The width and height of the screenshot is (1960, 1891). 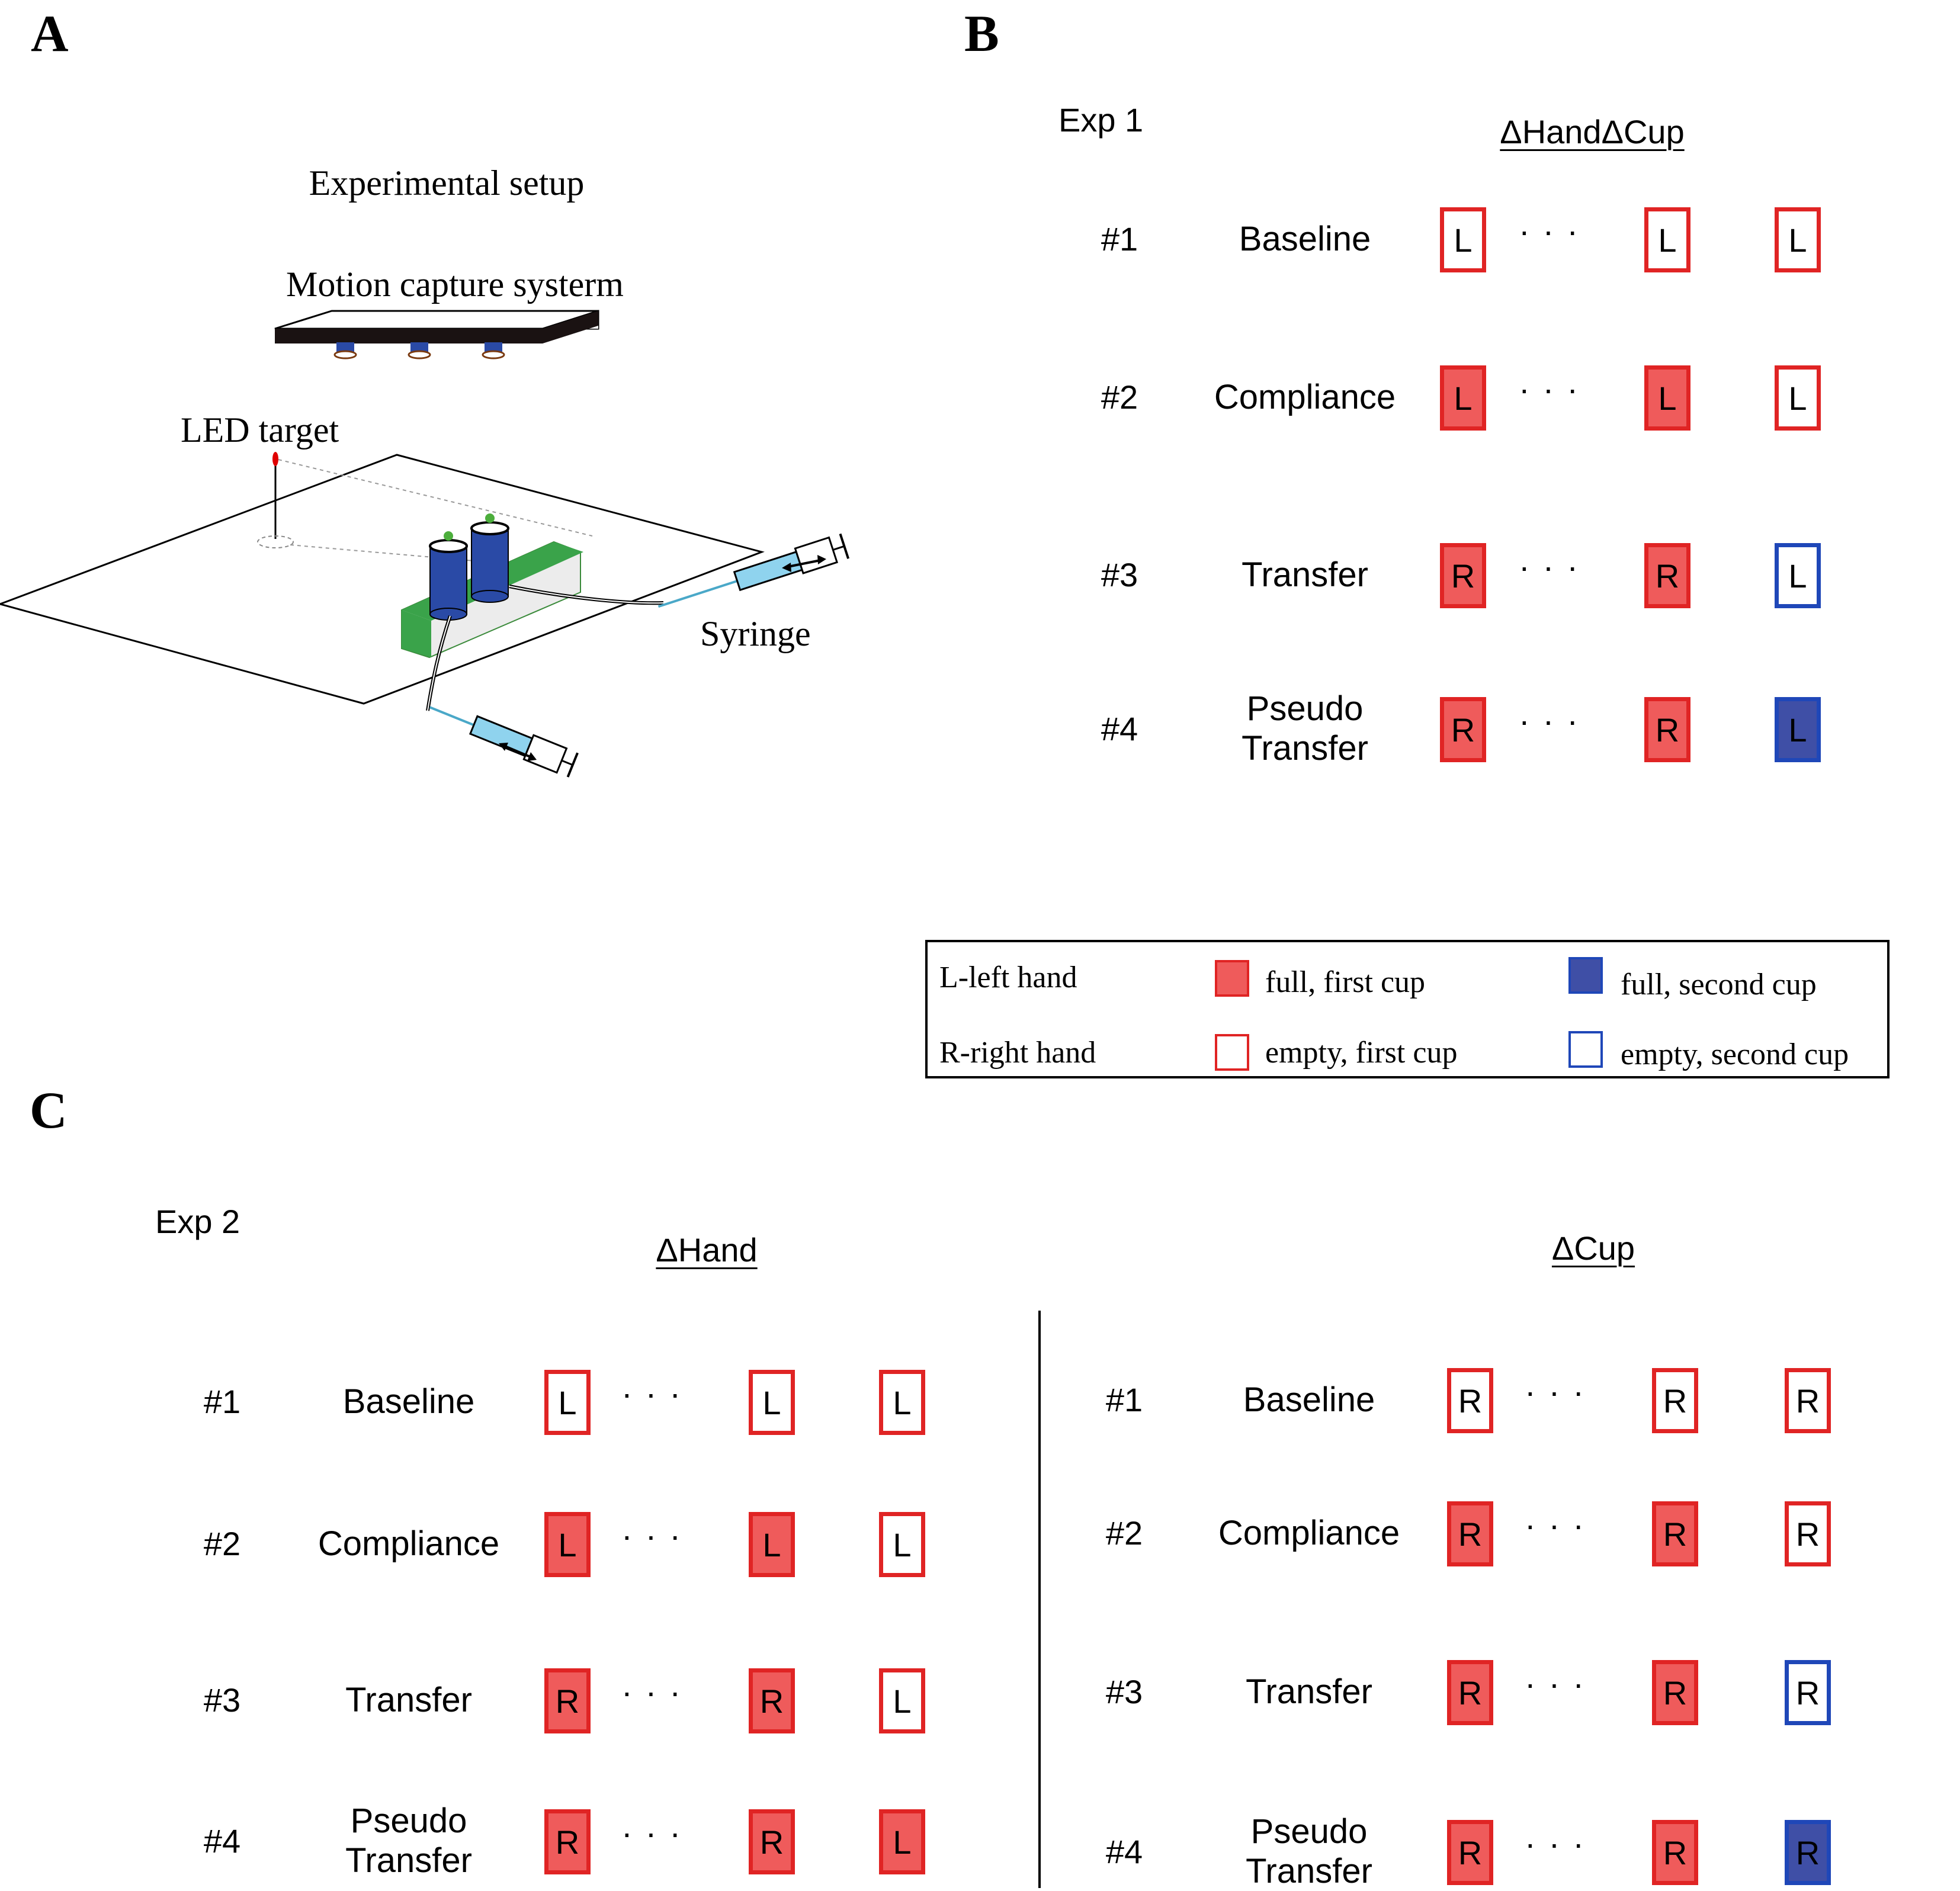 What do you see at coordinates (197, 1221) in the screenshot?
I see `exp2-label: Exp 2` at bounding box center [197, 1221].